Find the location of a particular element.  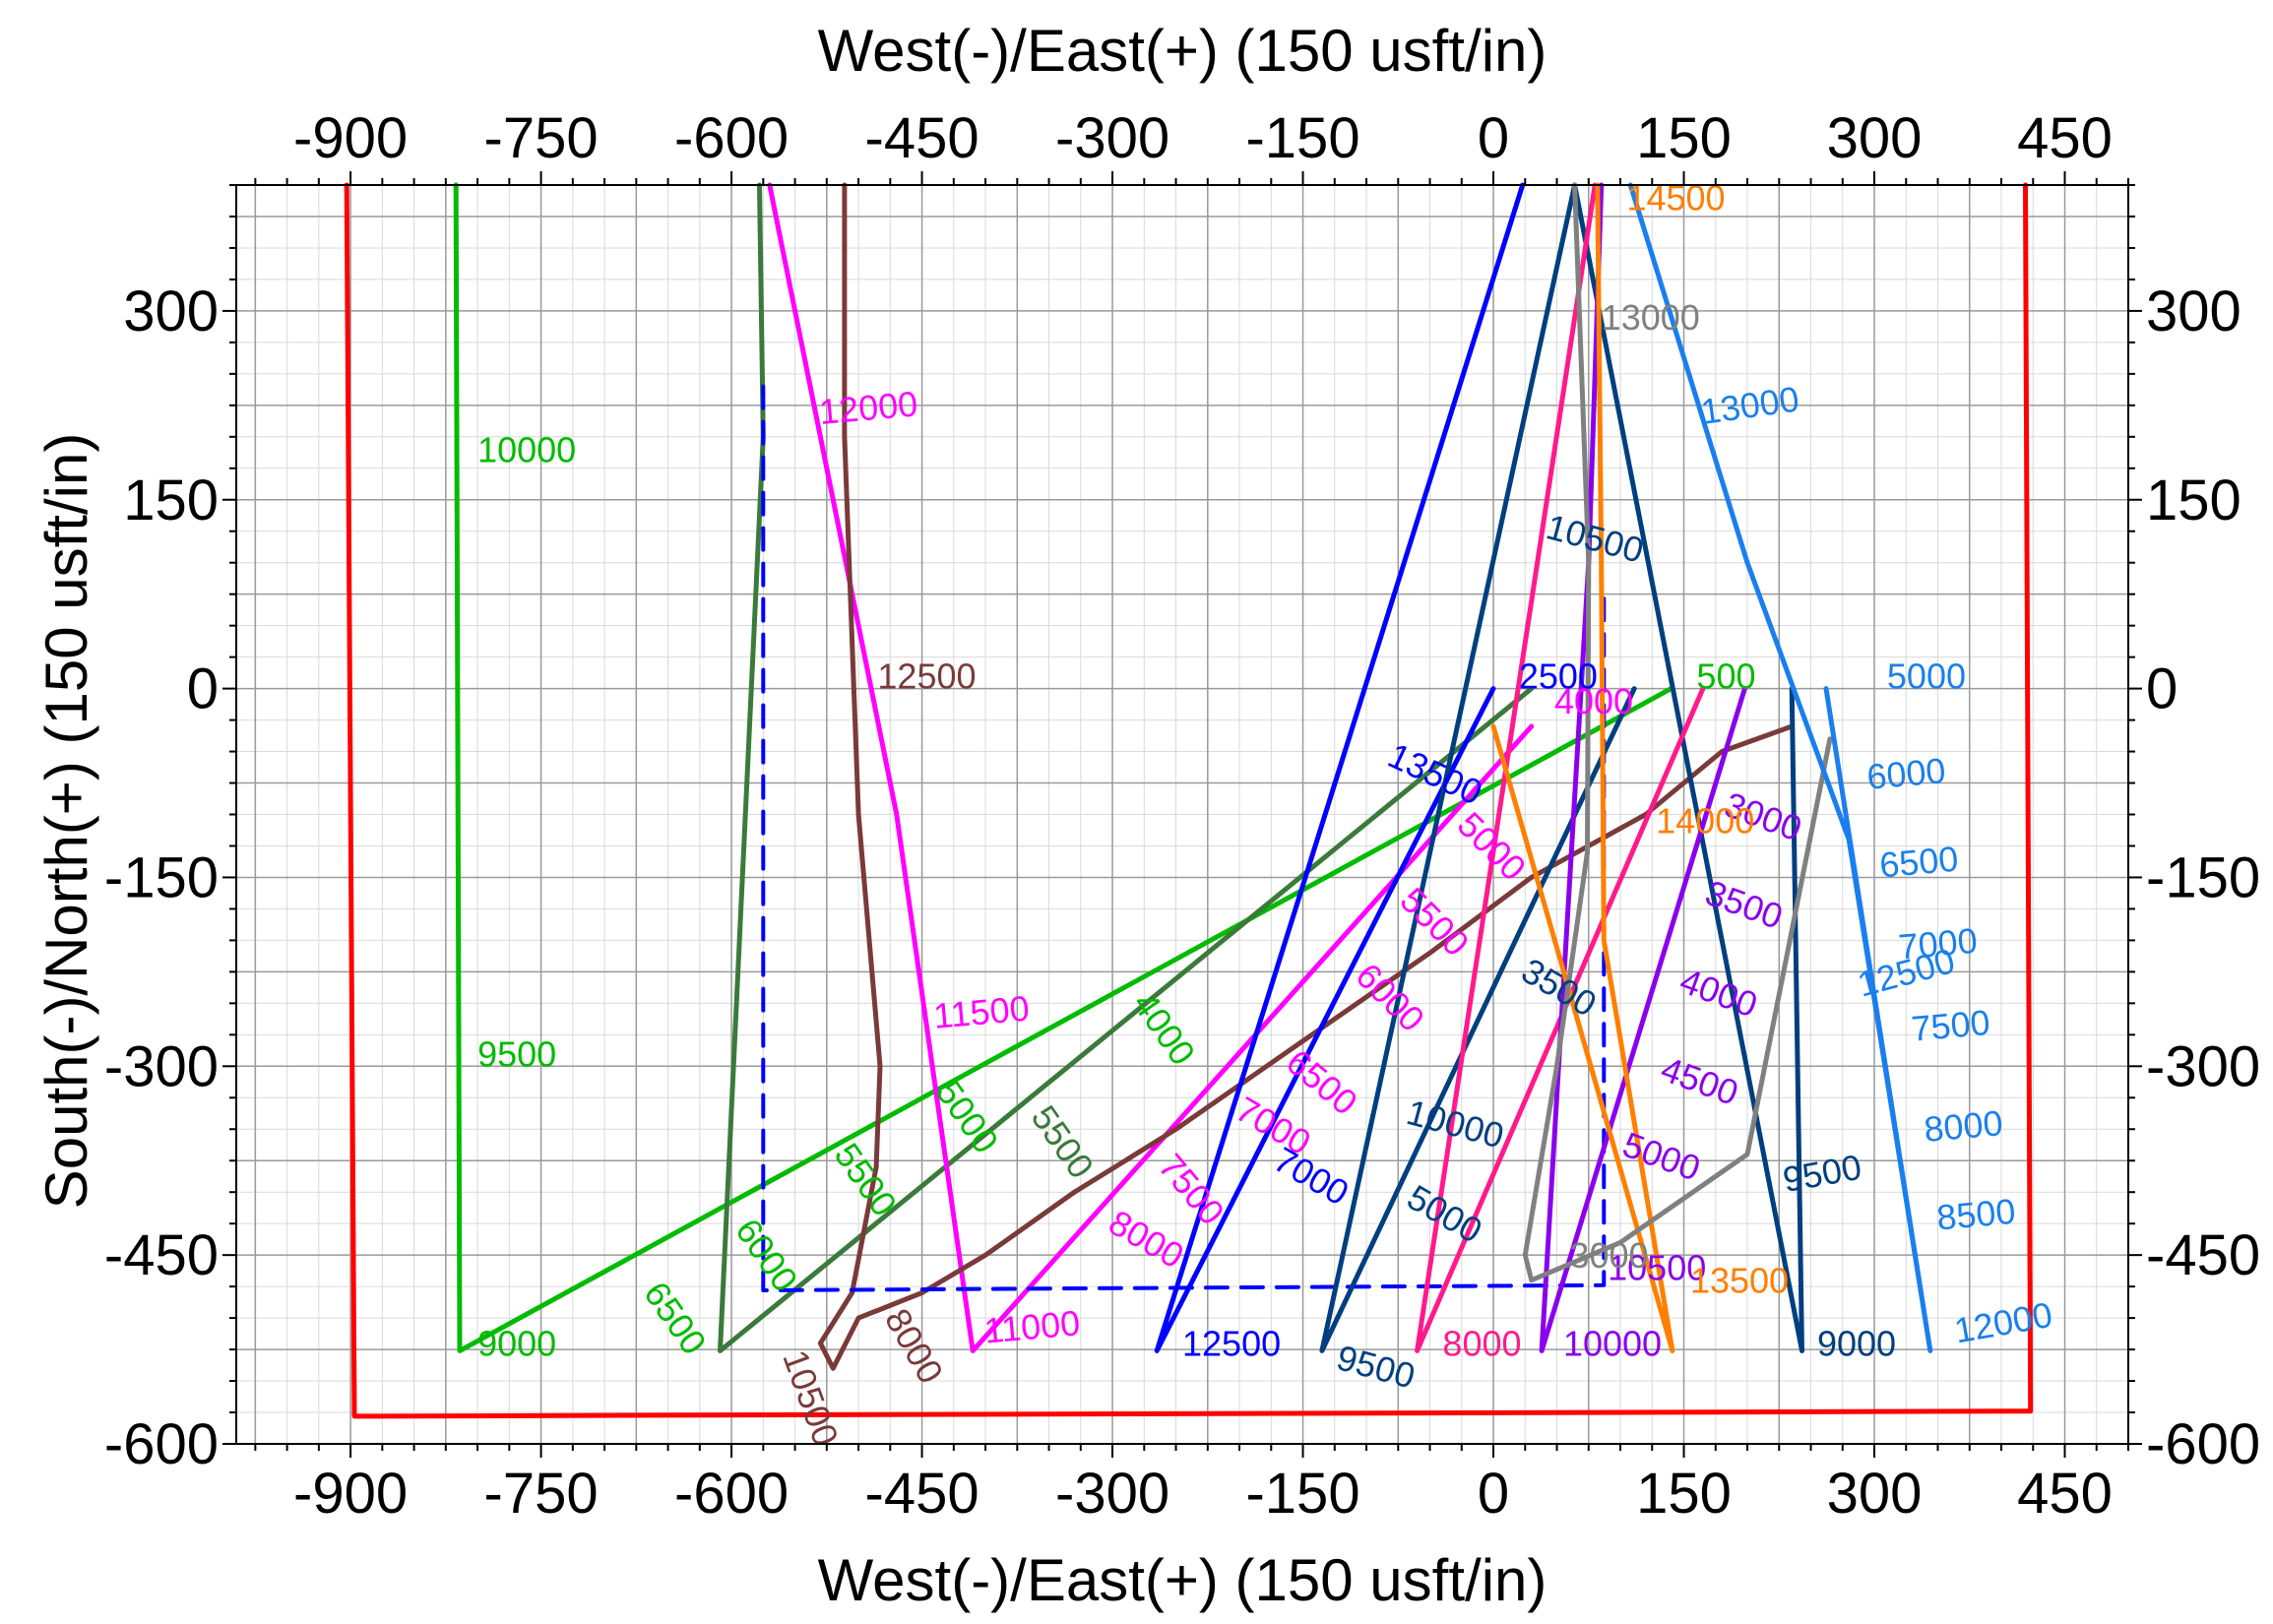

depth-label: 5000 is located at coordinates (1927, 676).